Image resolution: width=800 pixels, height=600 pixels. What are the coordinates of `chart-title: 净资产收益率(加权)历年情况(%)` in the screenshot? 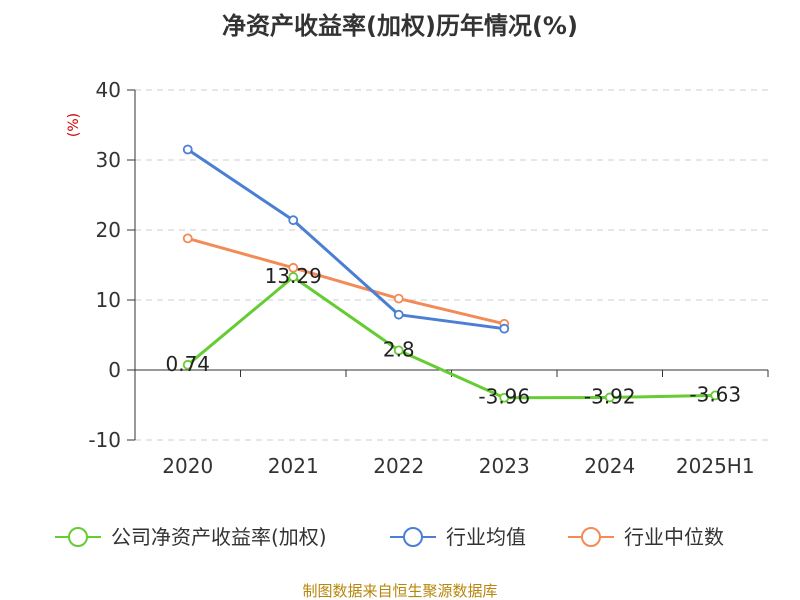 It's located at (400, 26).